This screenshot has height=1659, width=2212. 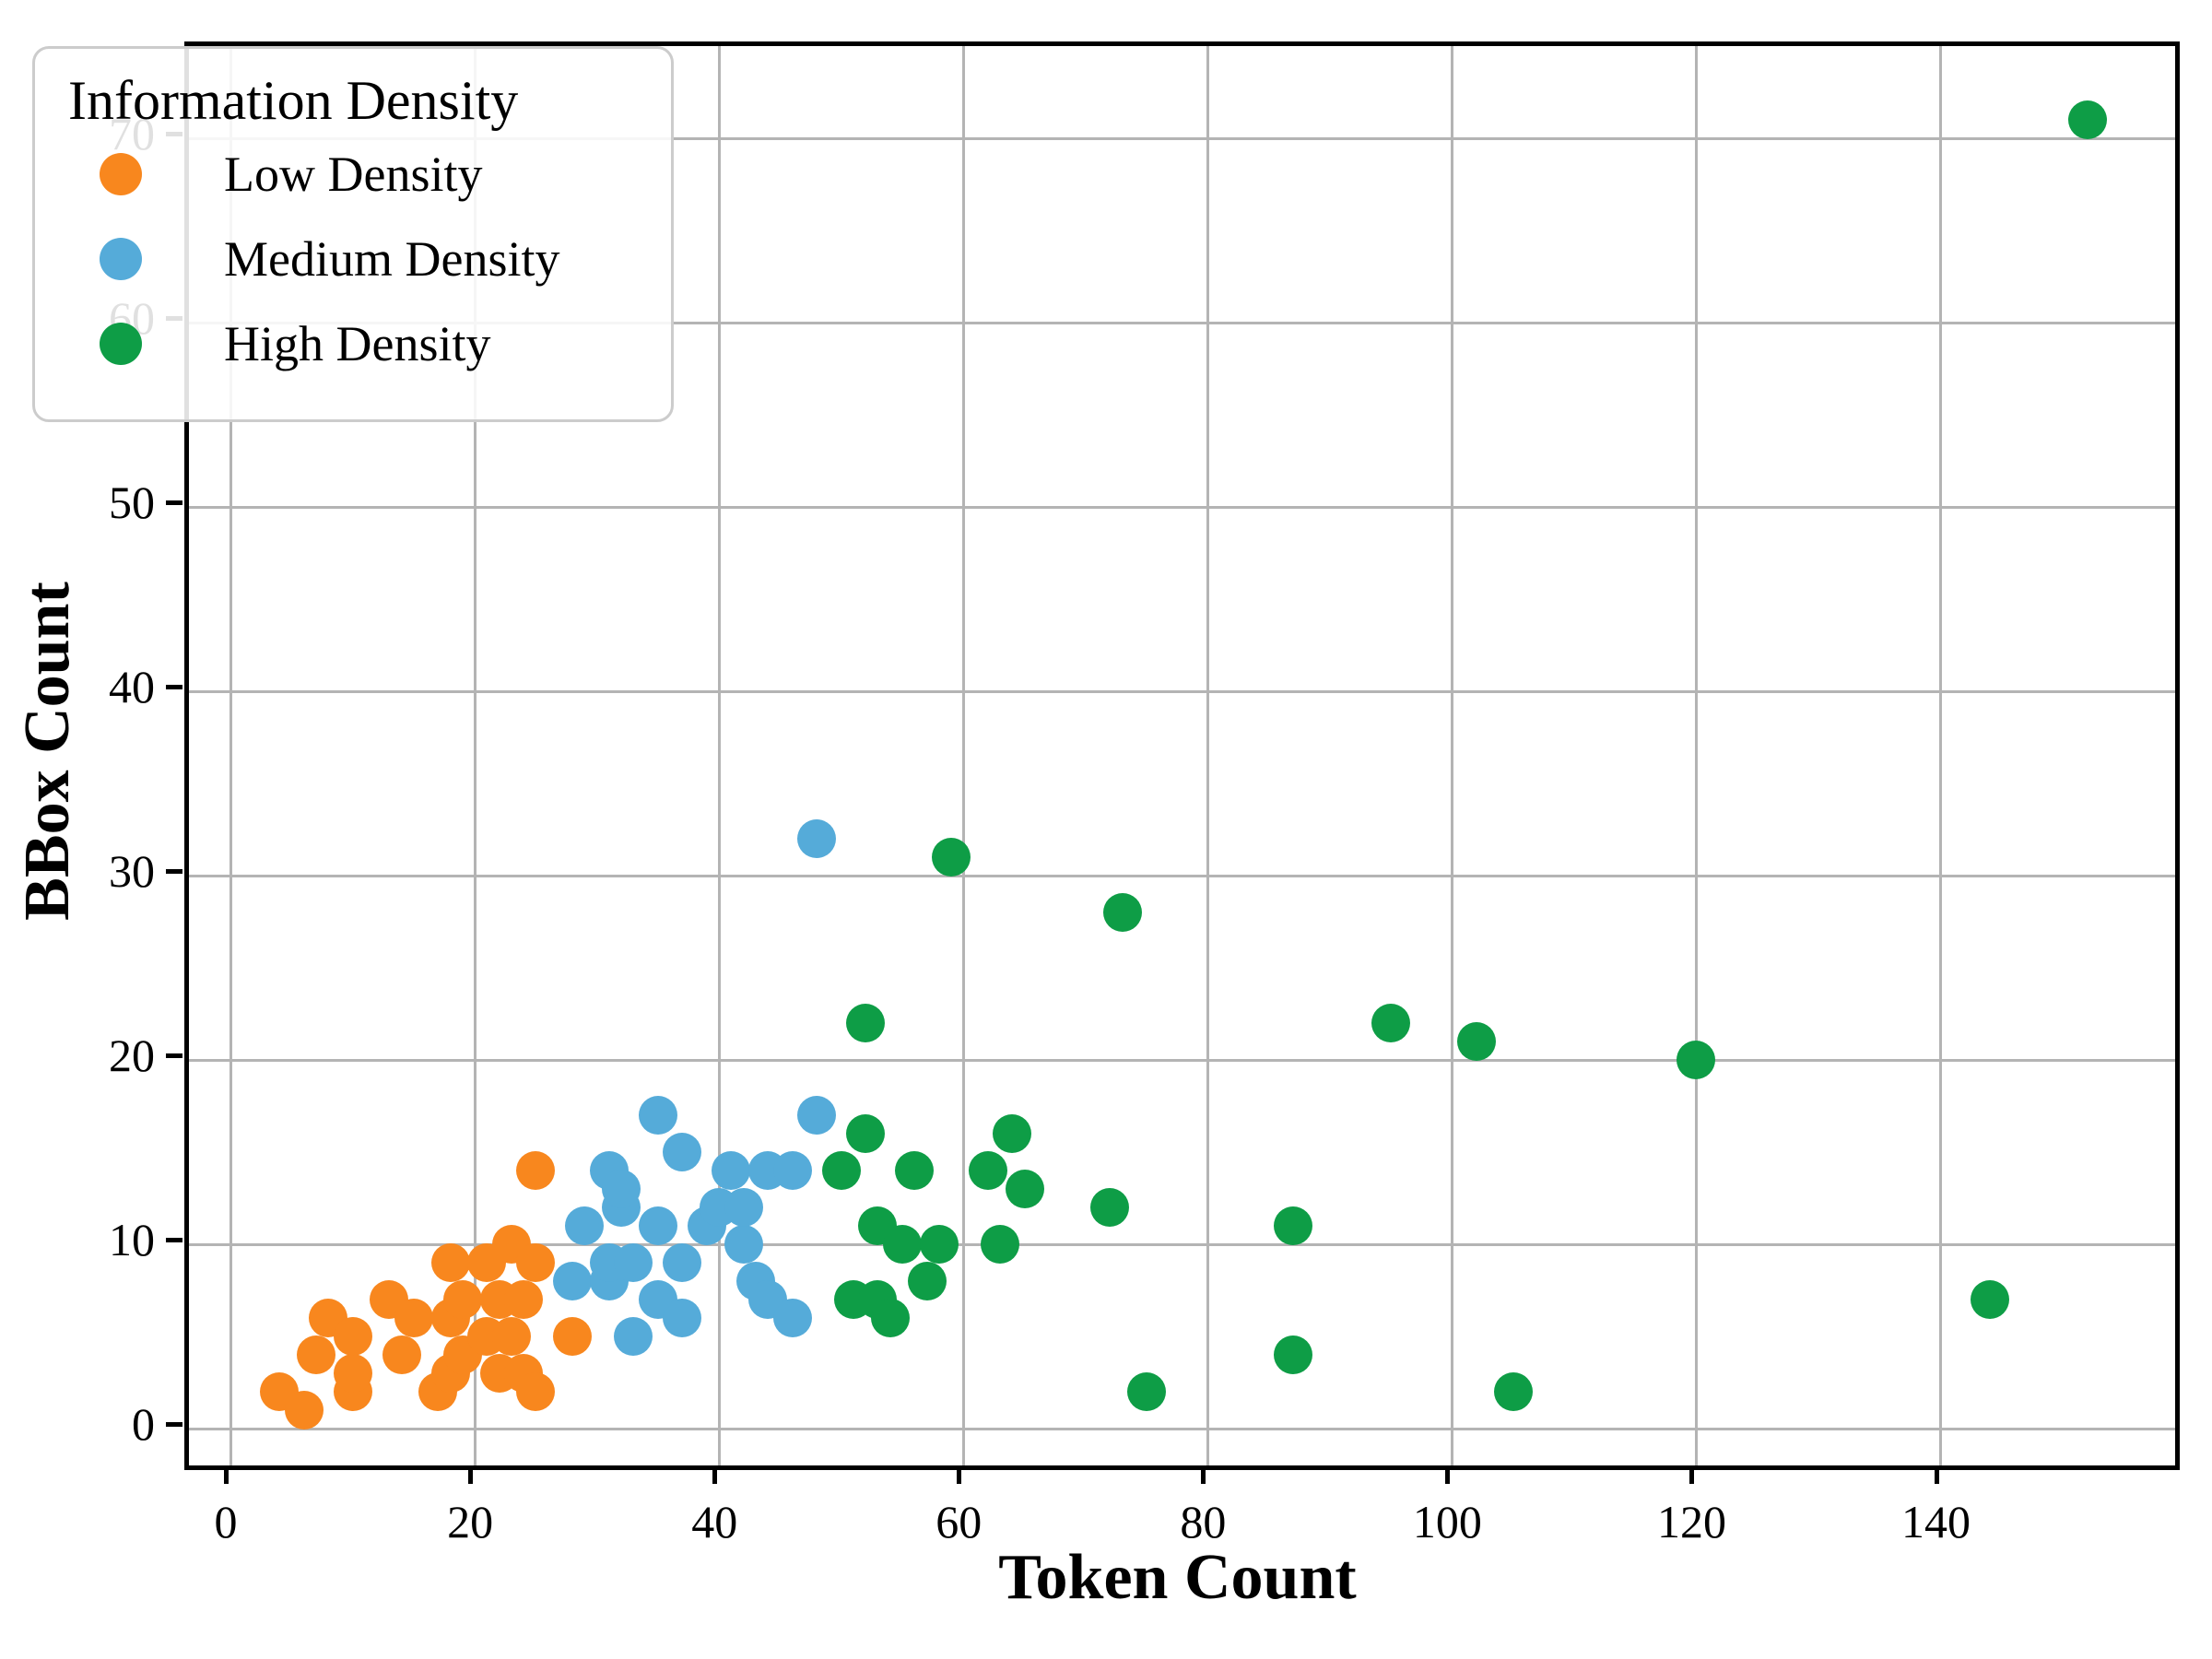 I want to click on x-tick-label: 0, so click(x=226, y=1521).